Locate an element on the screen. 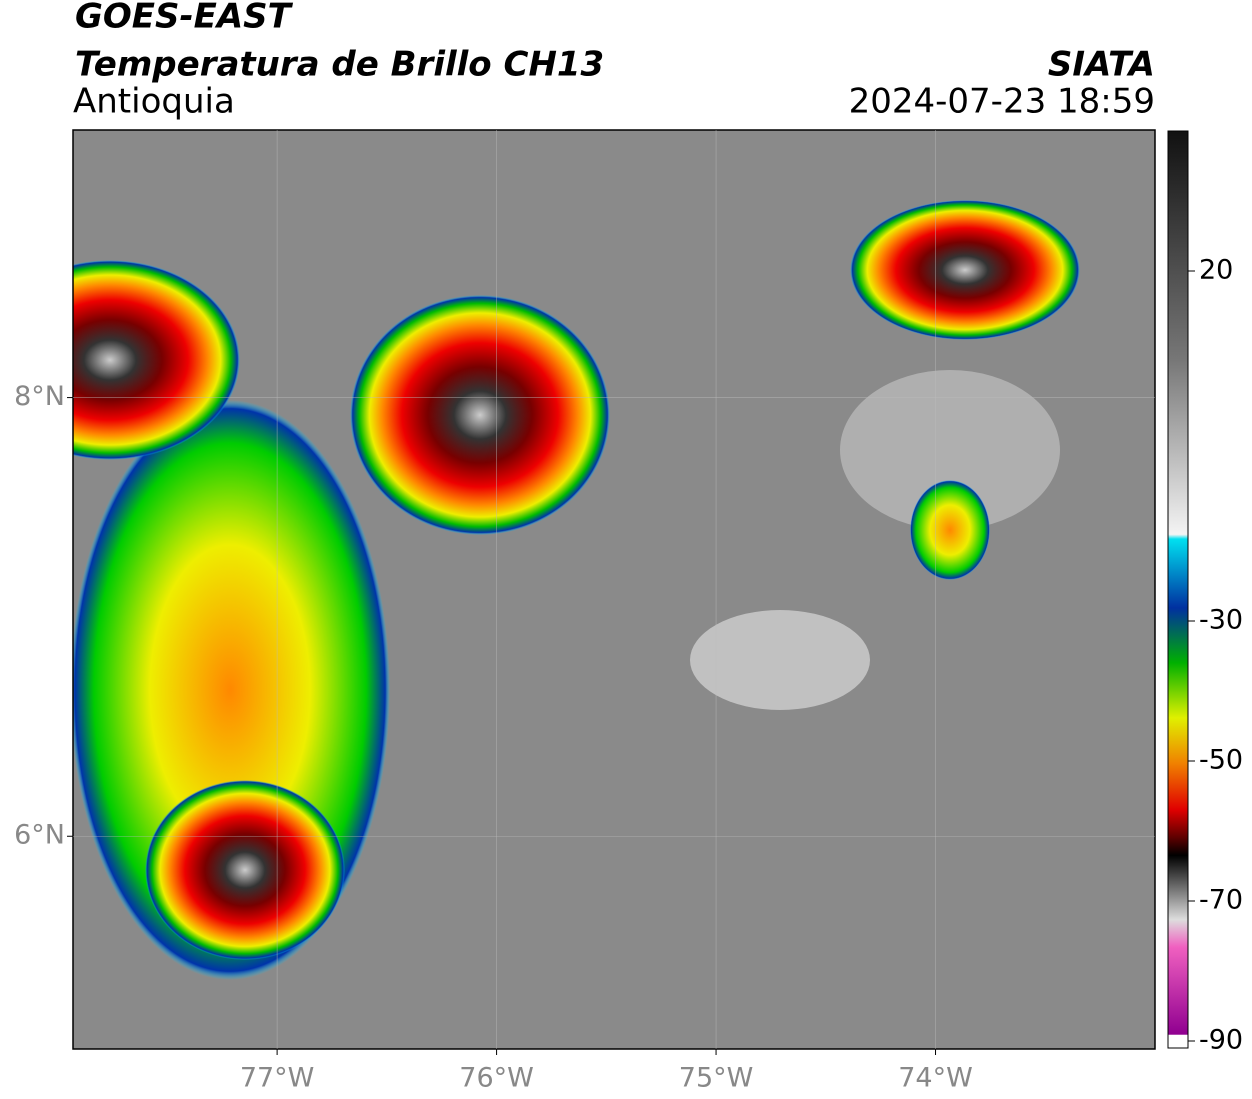  x-tick-label: 76°W is located at coordinates (496, 1078).